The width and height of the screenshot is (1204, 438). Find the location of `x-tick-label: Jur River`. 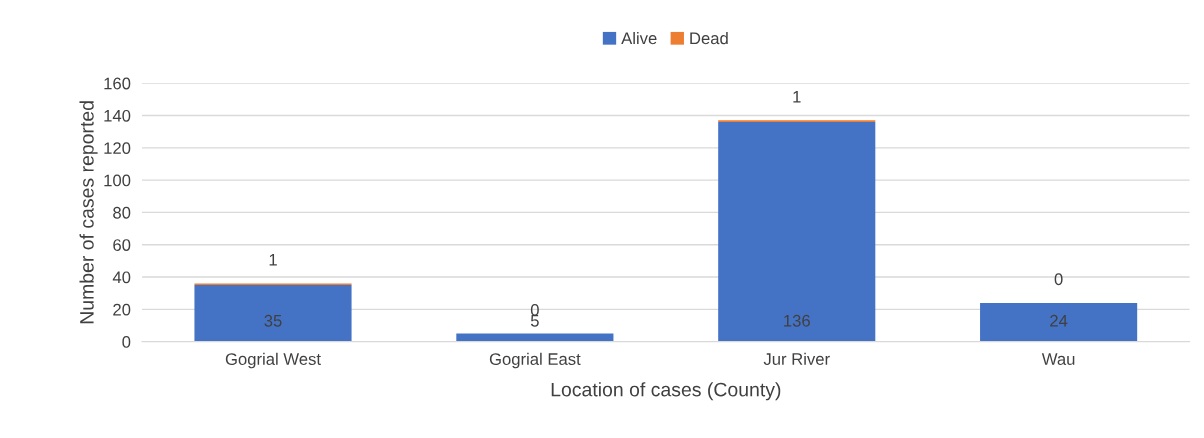

x-tick-label: Jur River is located at coordinates (796, 358).